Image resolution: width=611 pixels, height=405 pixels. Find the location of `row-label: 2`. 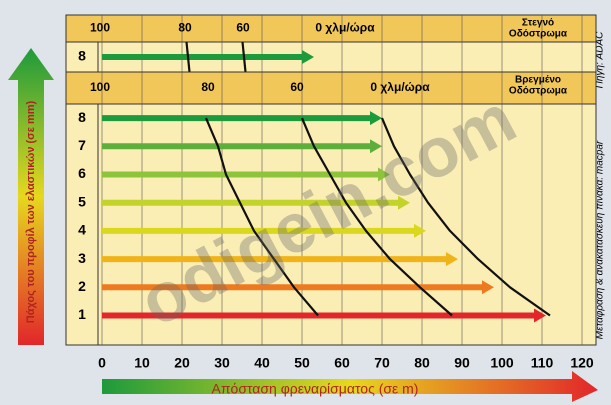

row-label: 2 is located at coordinates (82, 286).